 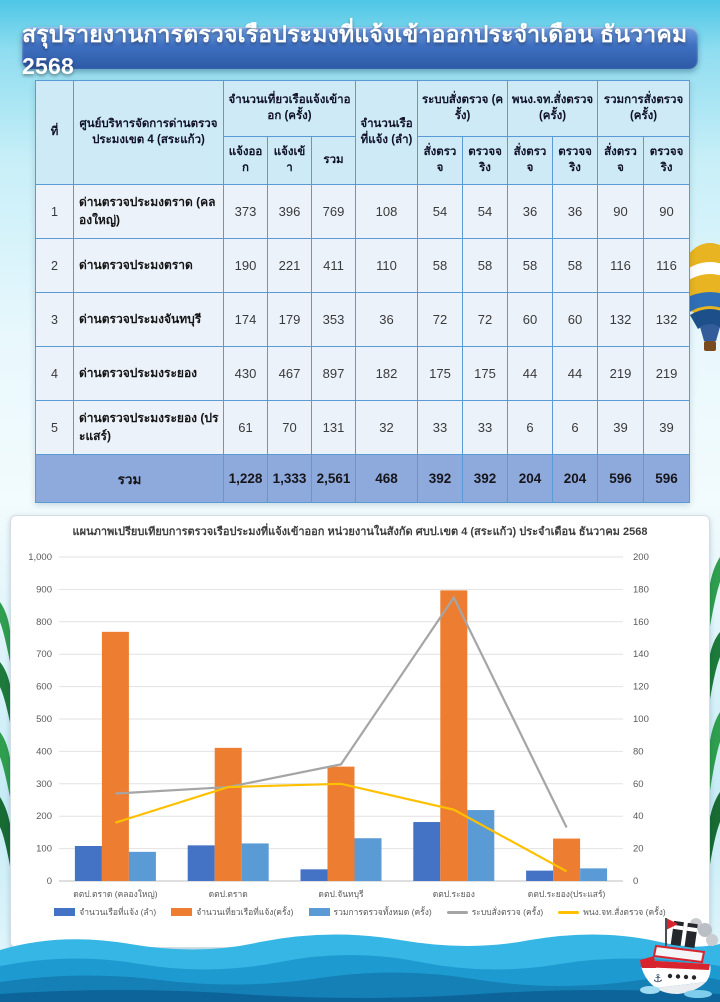 What do you see at coordinates (54, 265) in the screenshot?
I see `row-number: 2` at bounding box center [54, 265].